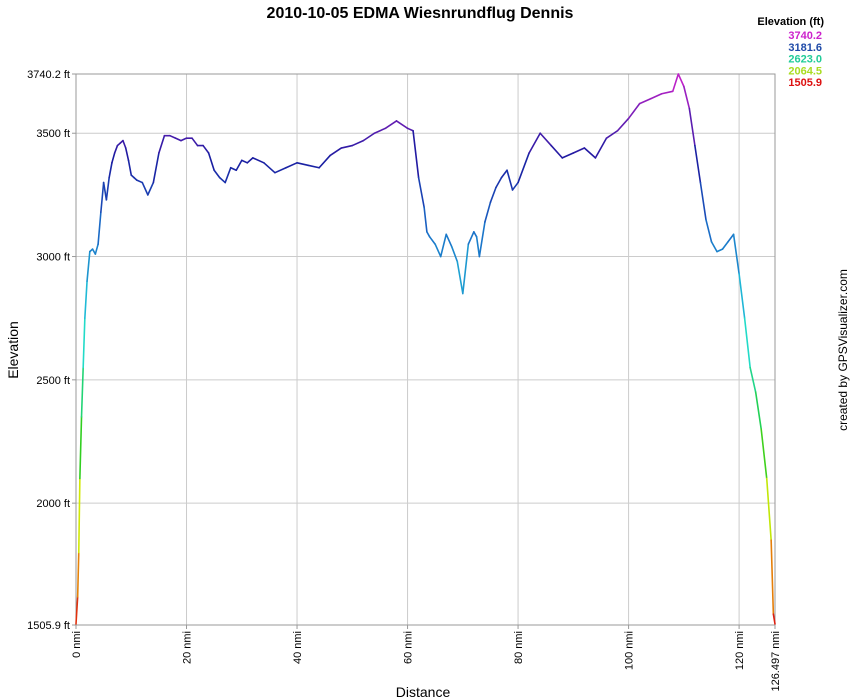 This screenshot has height=700, width=850. Describe the element at coordinates (188, 647) in the screenshot. I see `x-tick-label: 20 nmi` at that location.